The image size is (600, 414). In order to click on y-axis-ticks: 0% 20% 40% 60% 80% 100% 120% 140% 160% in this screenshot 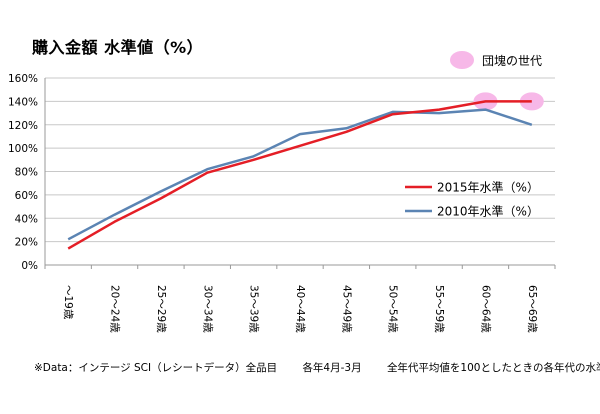, I will do `click(23, 172)`.